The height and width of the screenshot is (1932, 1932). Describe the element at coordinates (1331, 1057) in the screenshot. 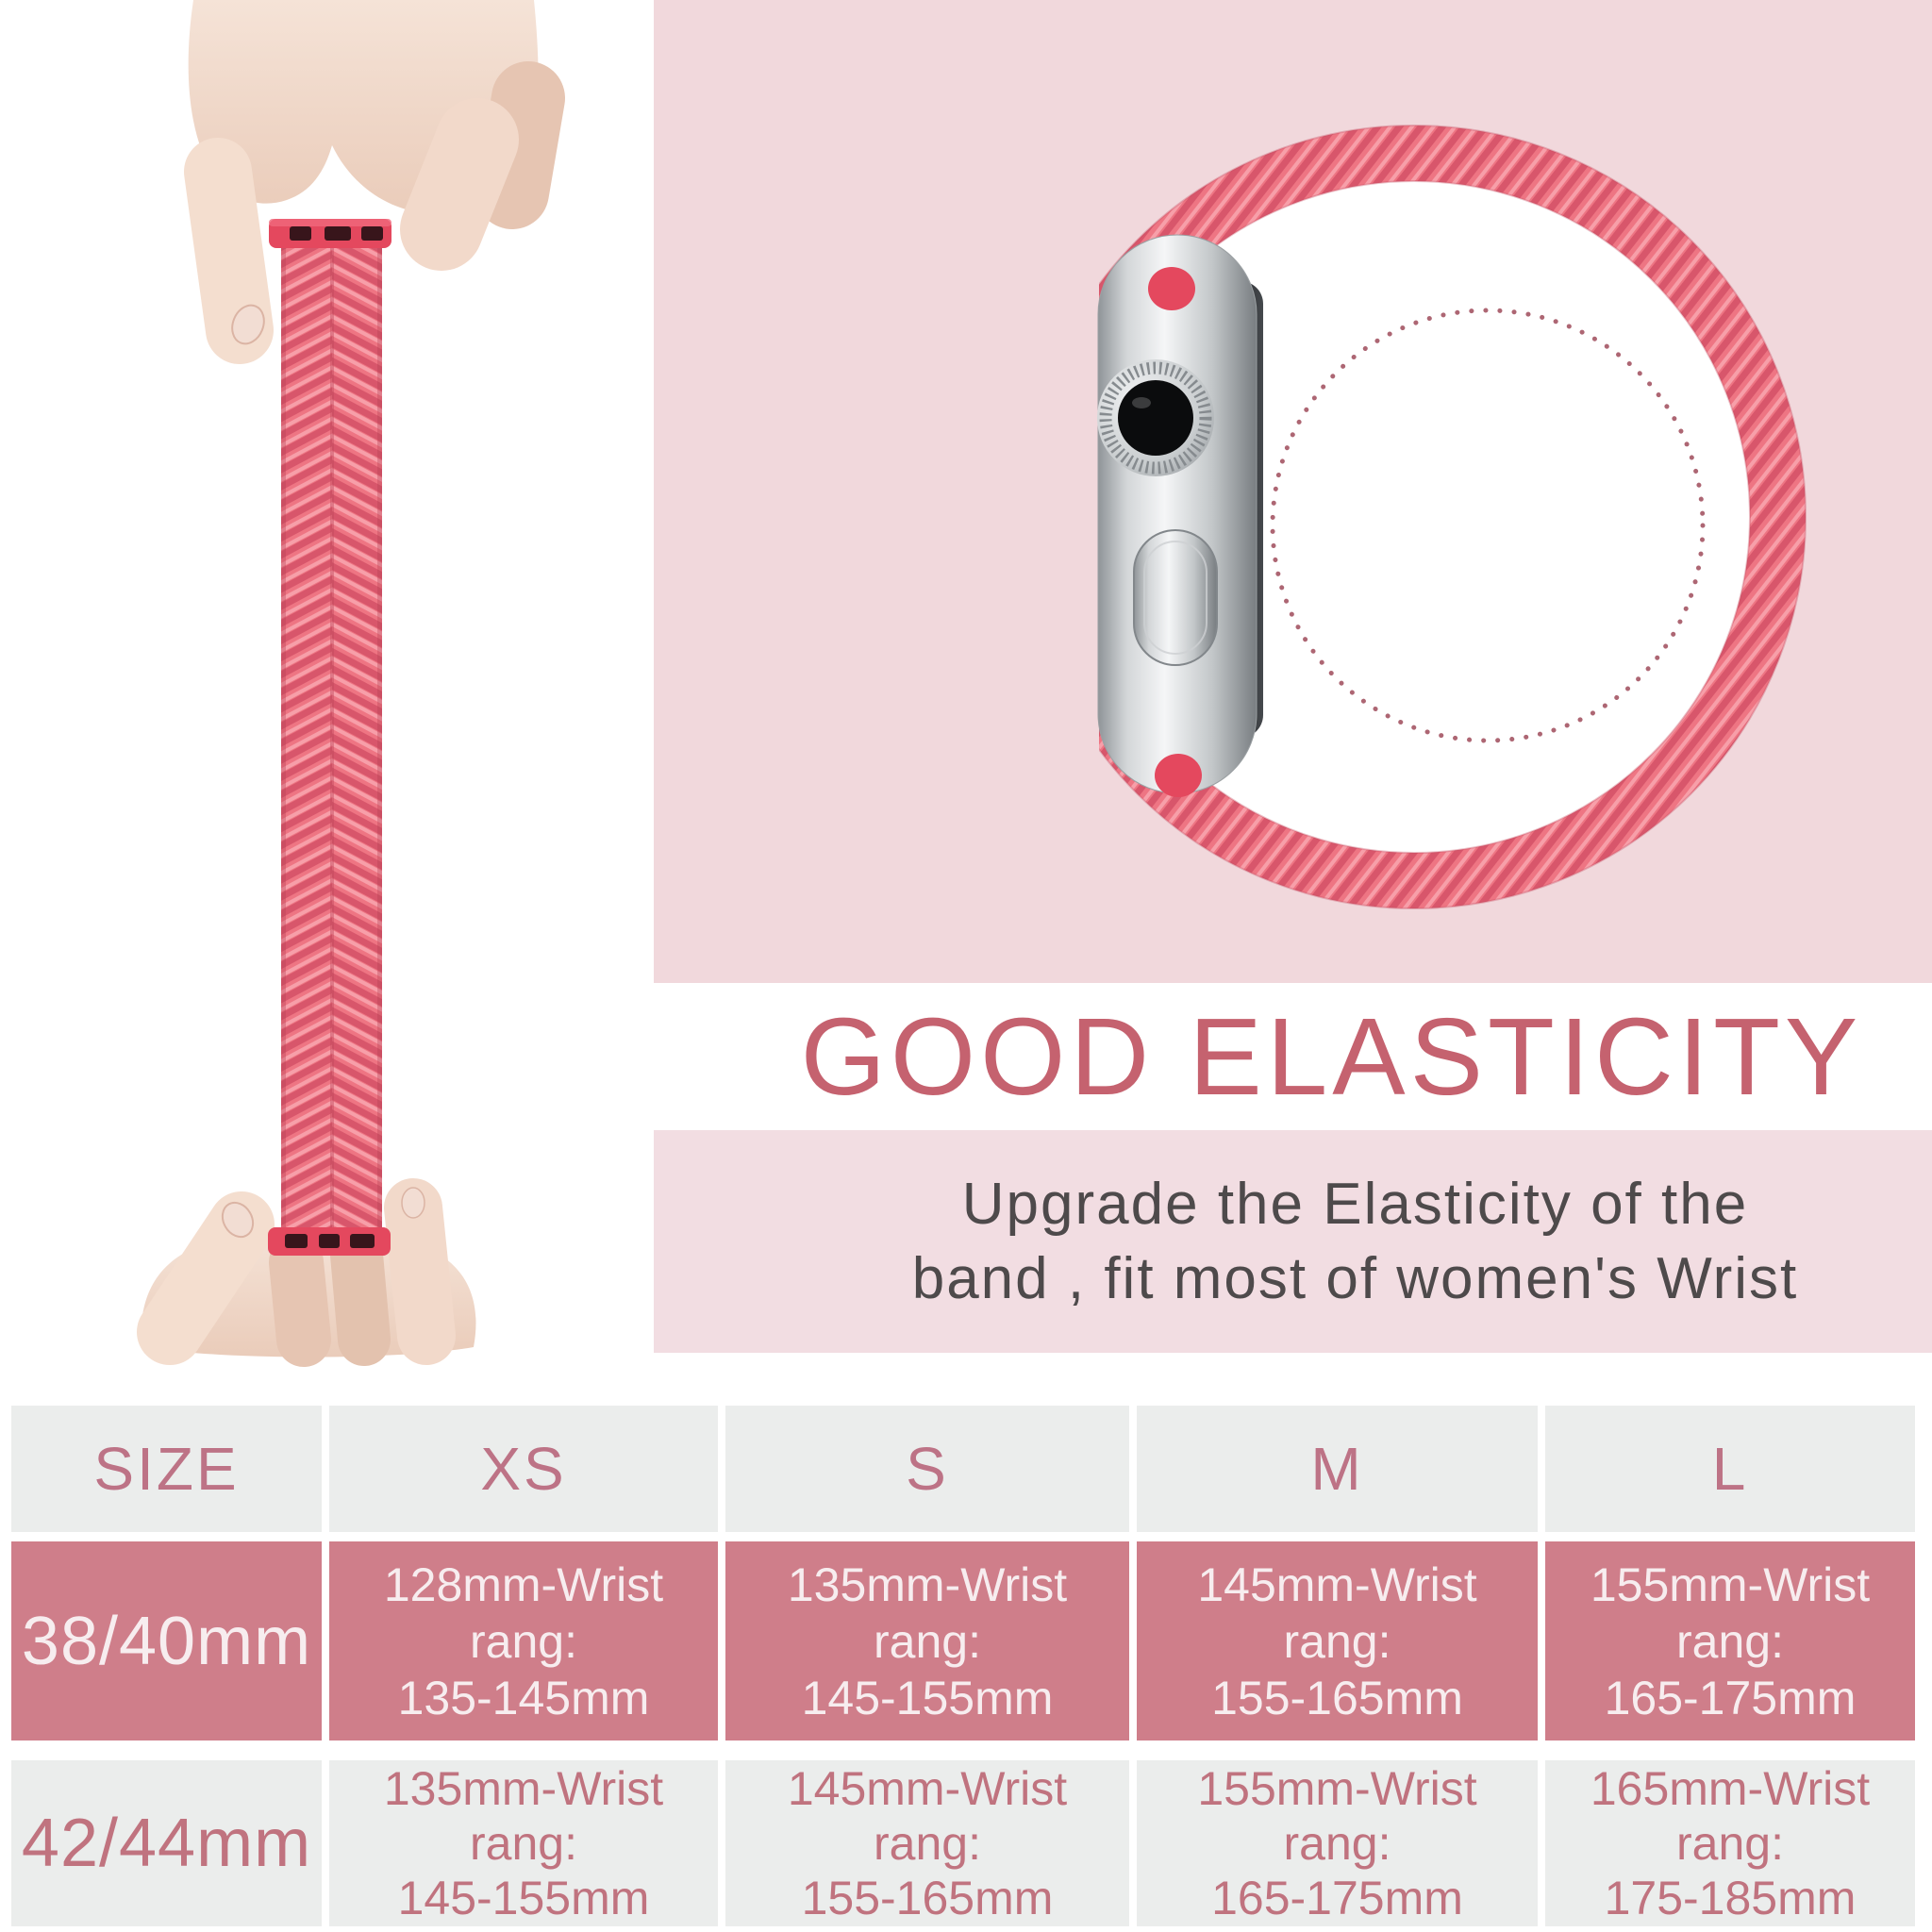

I see `headline: GOOD ELASTICITY` at that location.